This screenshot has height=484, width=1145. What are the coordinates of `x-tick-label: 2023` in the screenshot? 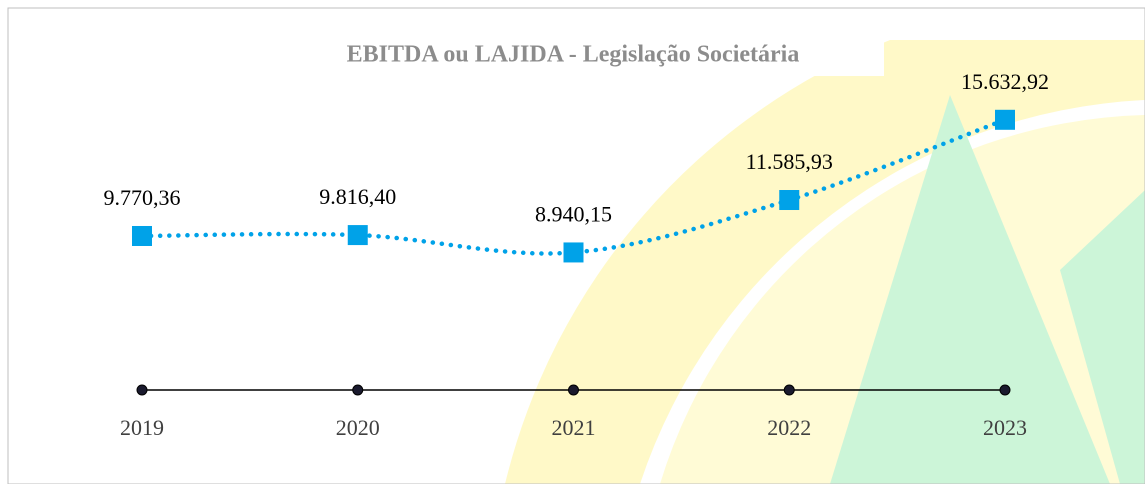 It's located at (1005, 427).